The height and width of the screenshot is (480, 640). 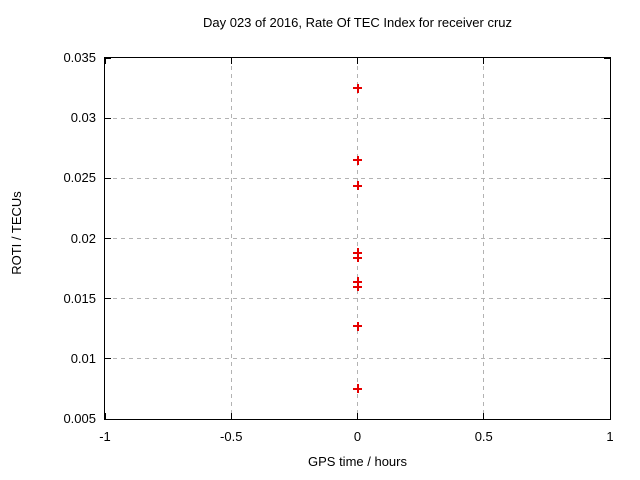 What do you see at coordinates (79, 298) in the screenshot?
I see `y-tick-label: 0.015` at bounding box center [79, 298].